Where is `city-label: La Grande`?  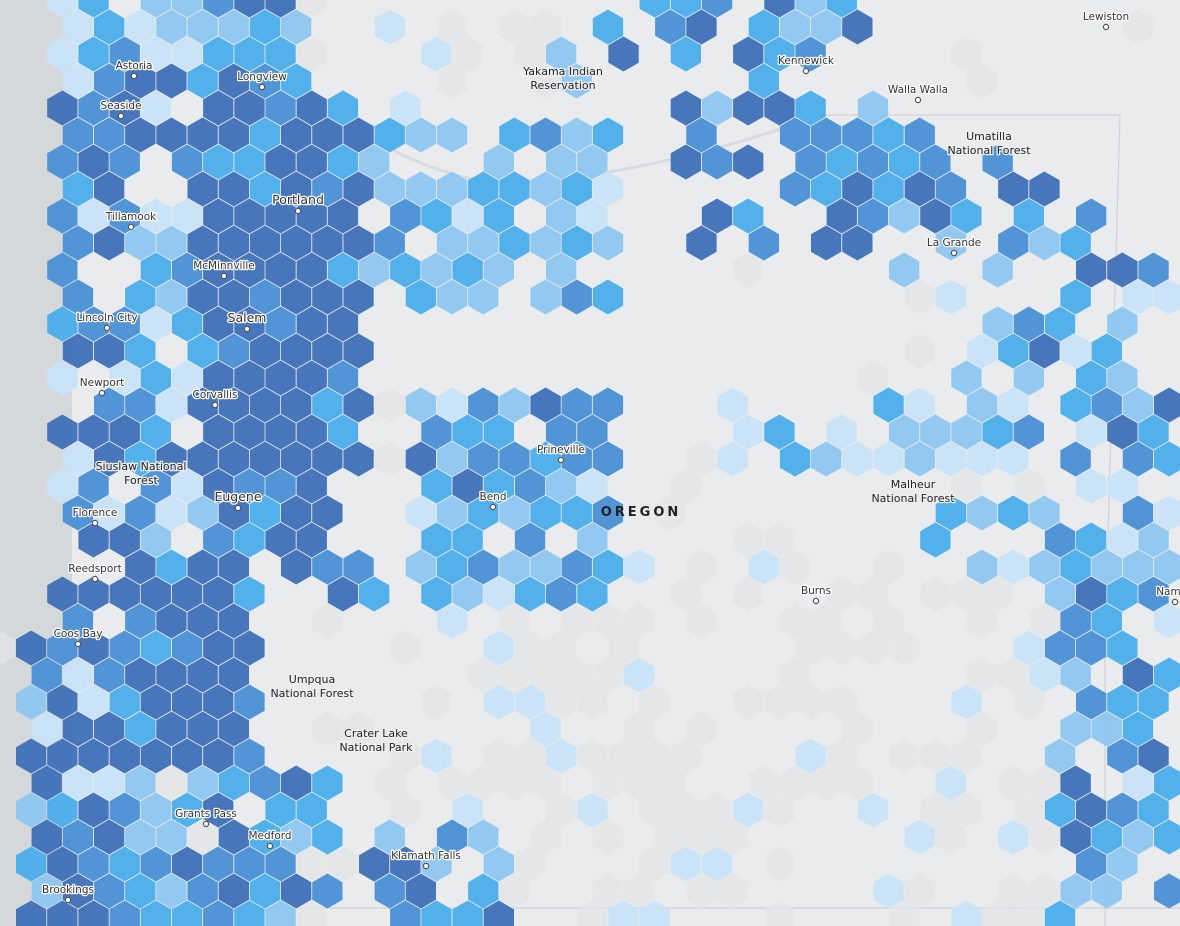
city-label: La Grande is located at coordinates (954, 243).